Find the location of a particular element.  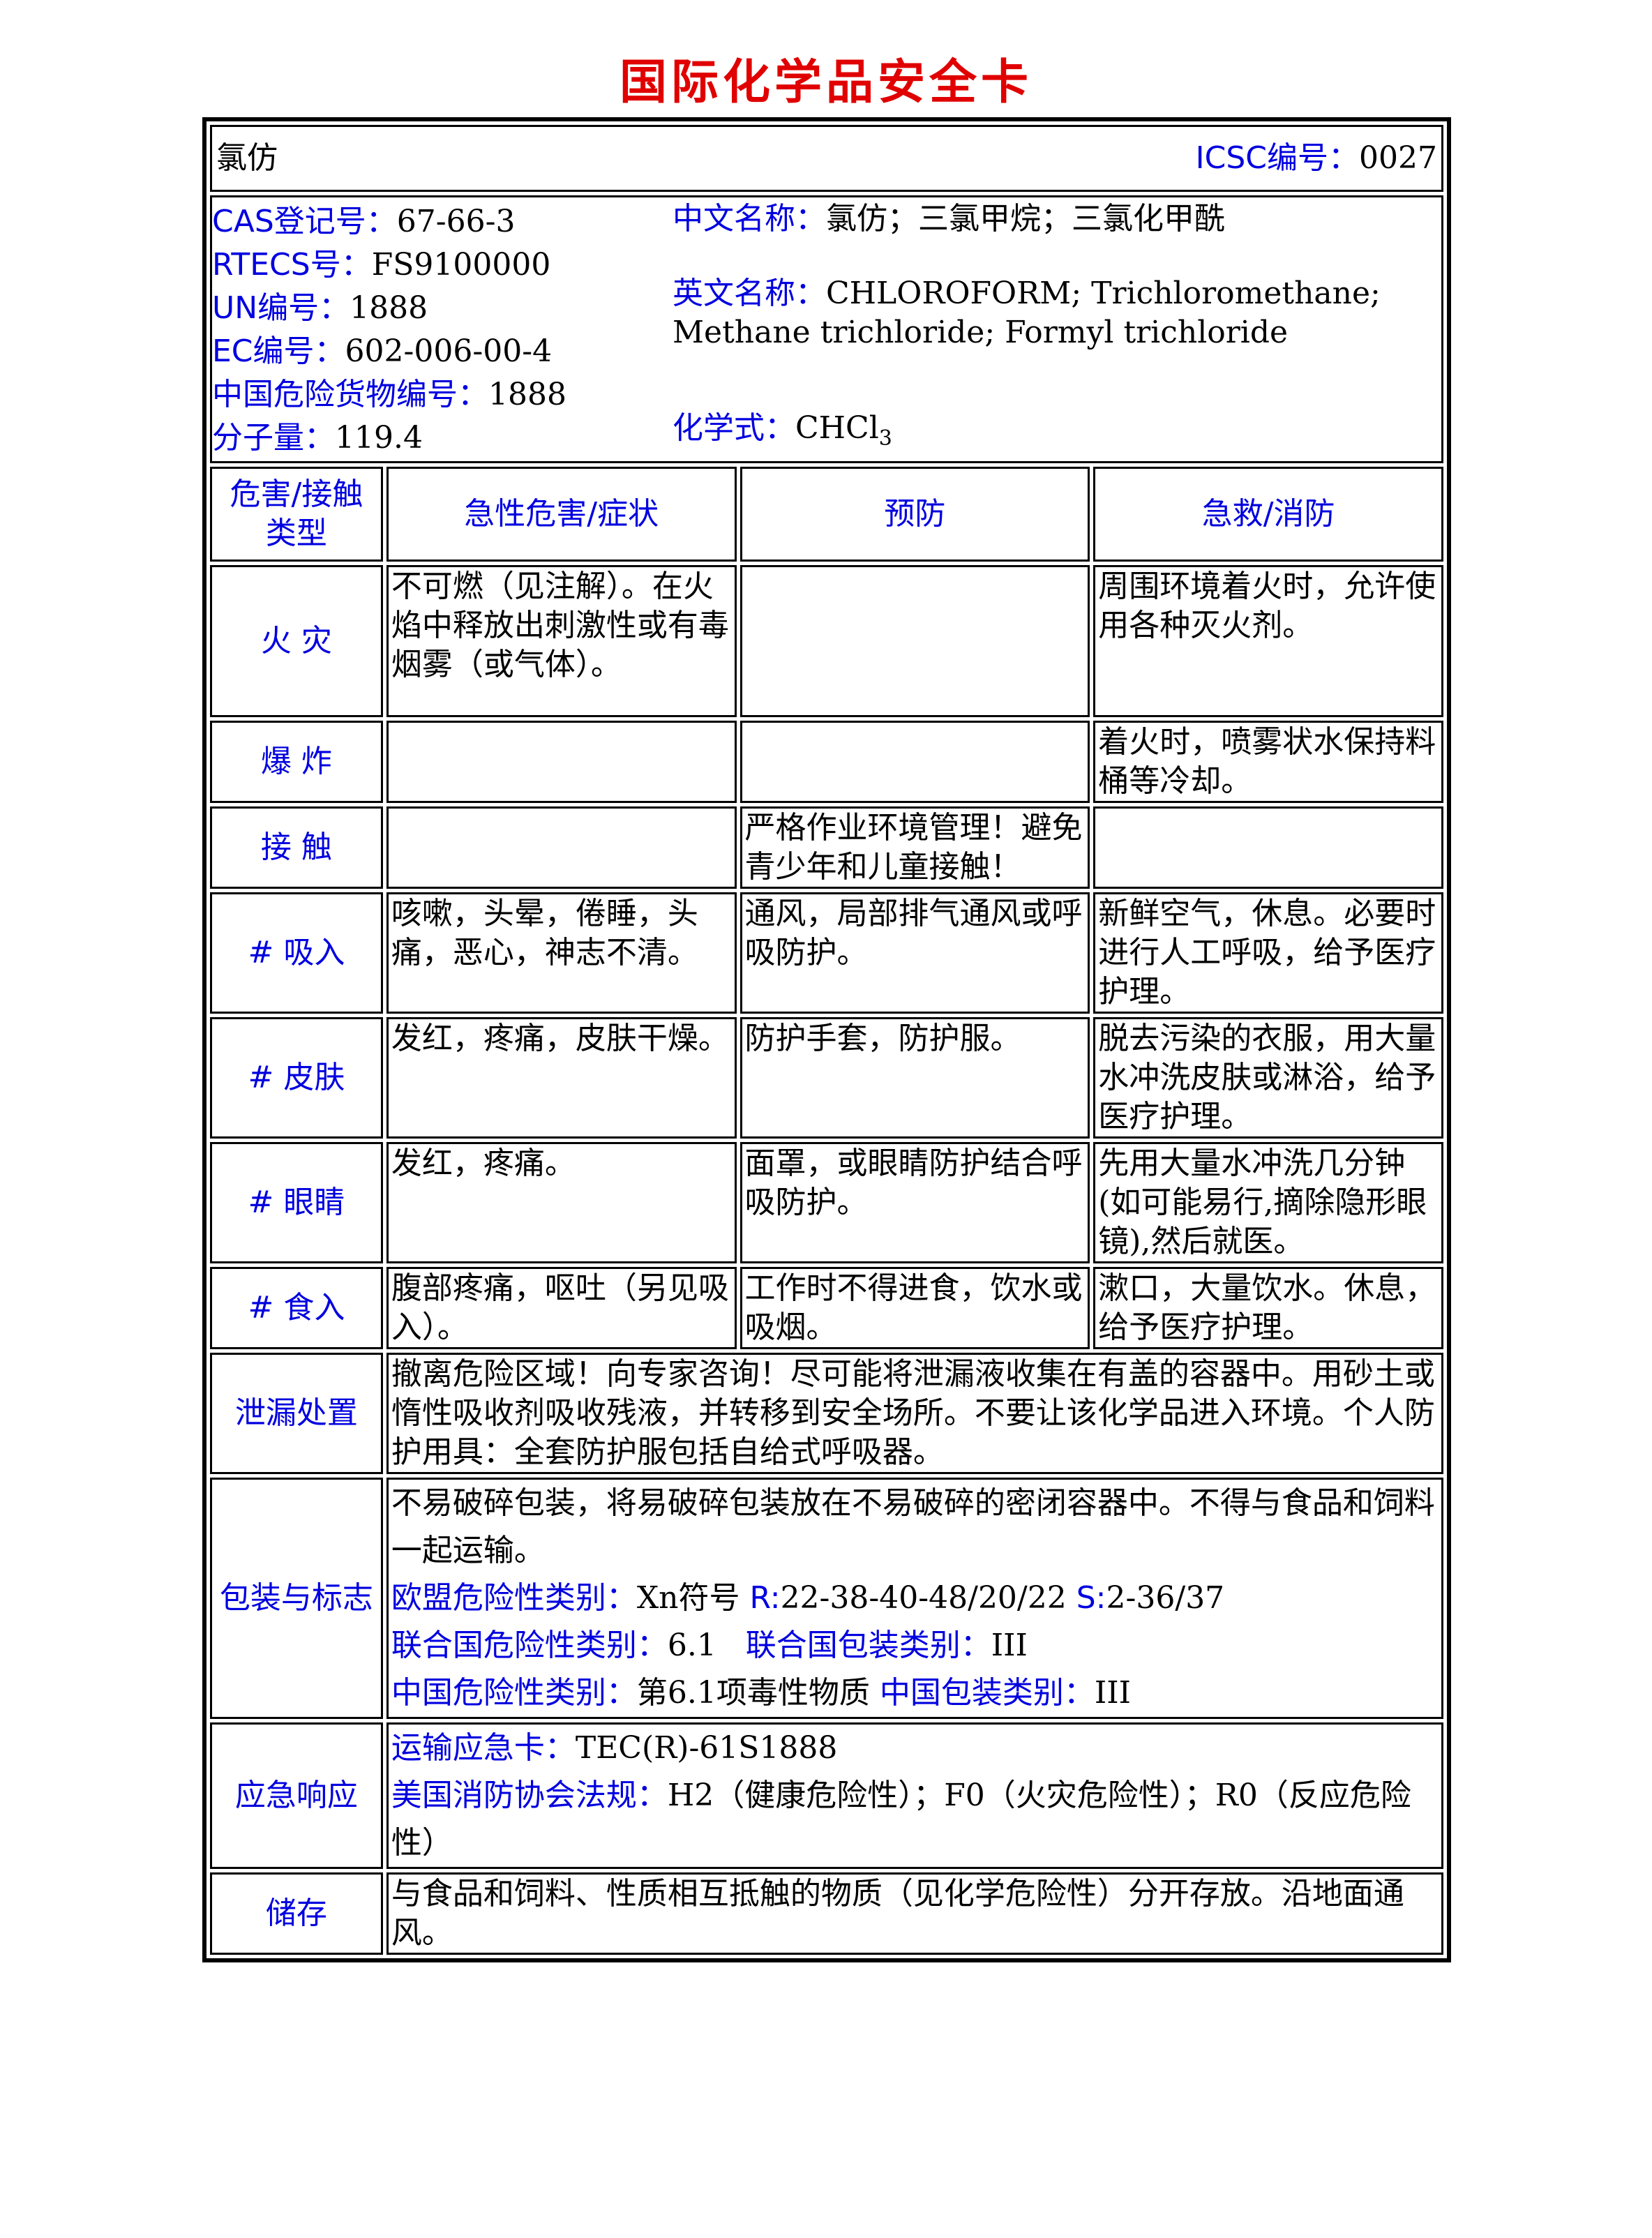

cas-label: CAS登记号： is located at coordinates (304, 221).